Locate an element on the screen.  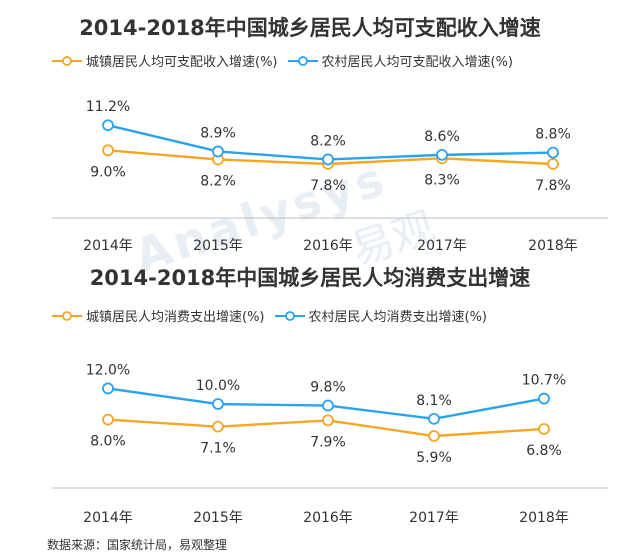
data-label-rural: 9.8% is located at coordinates (328, 388).